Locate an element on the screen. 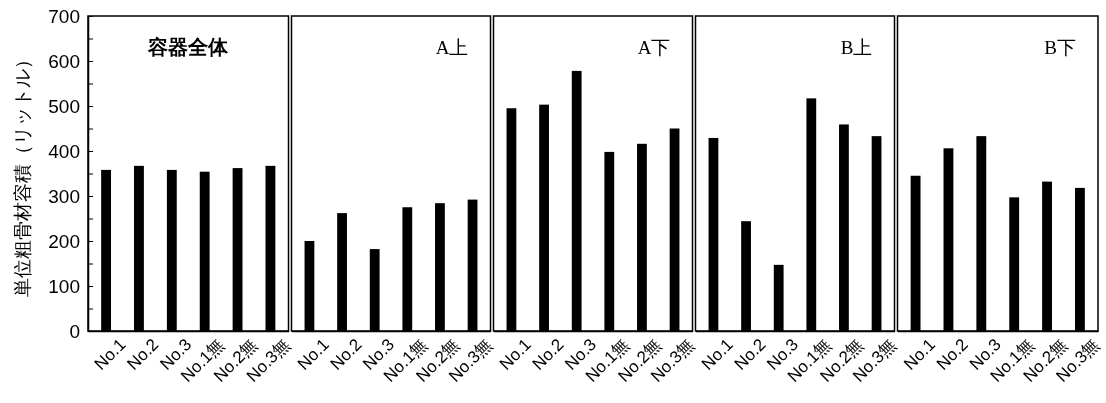 This screenshot has width=1106, height=403. y-tick-label: 700 is located at coordinates (64, 16).